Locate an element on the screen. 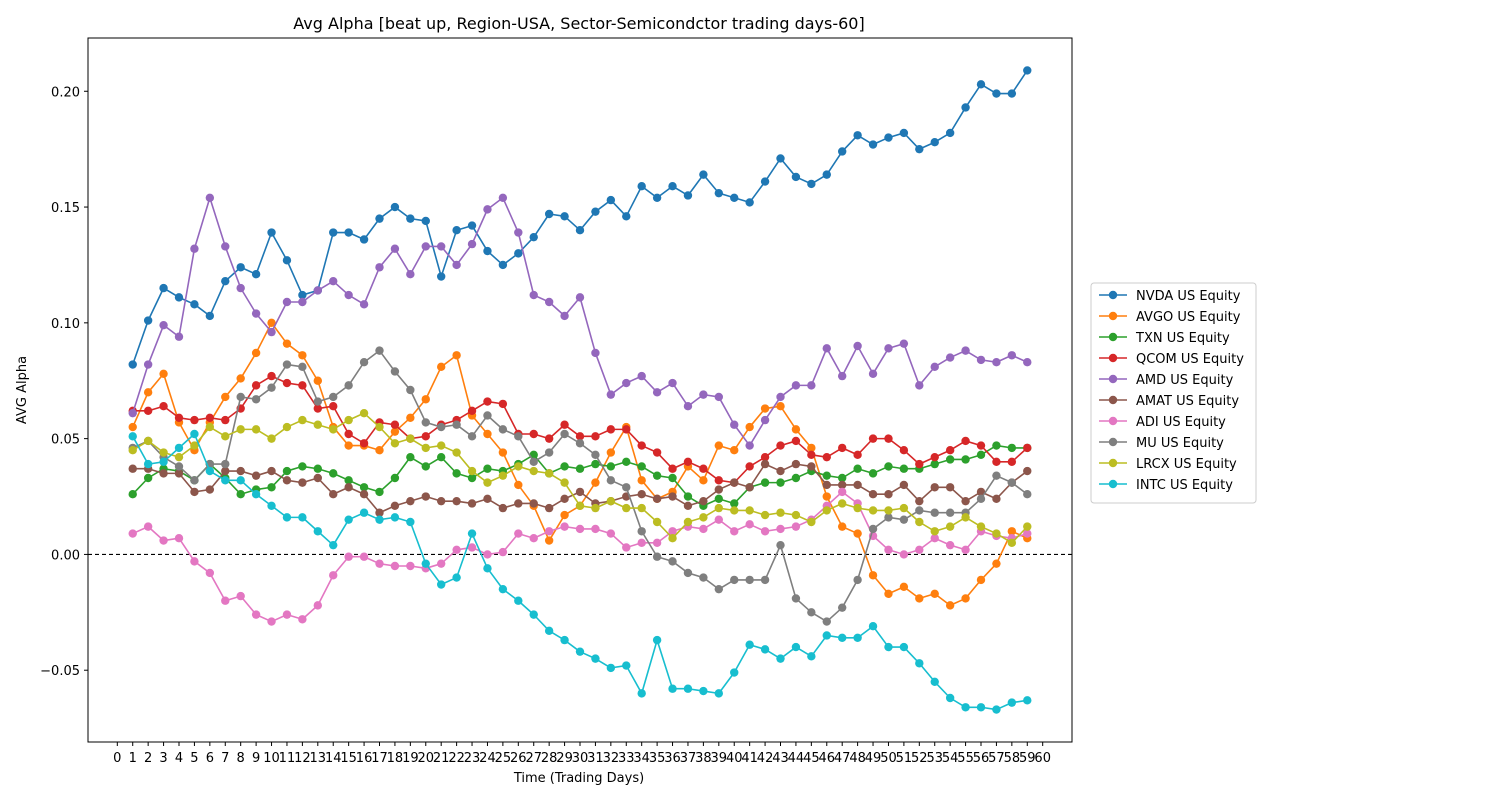 Image resolution: width=1500 pixels, height=800 pixels. x-axis-label: Time (Trading Days) is located at coordinates (578, 778).